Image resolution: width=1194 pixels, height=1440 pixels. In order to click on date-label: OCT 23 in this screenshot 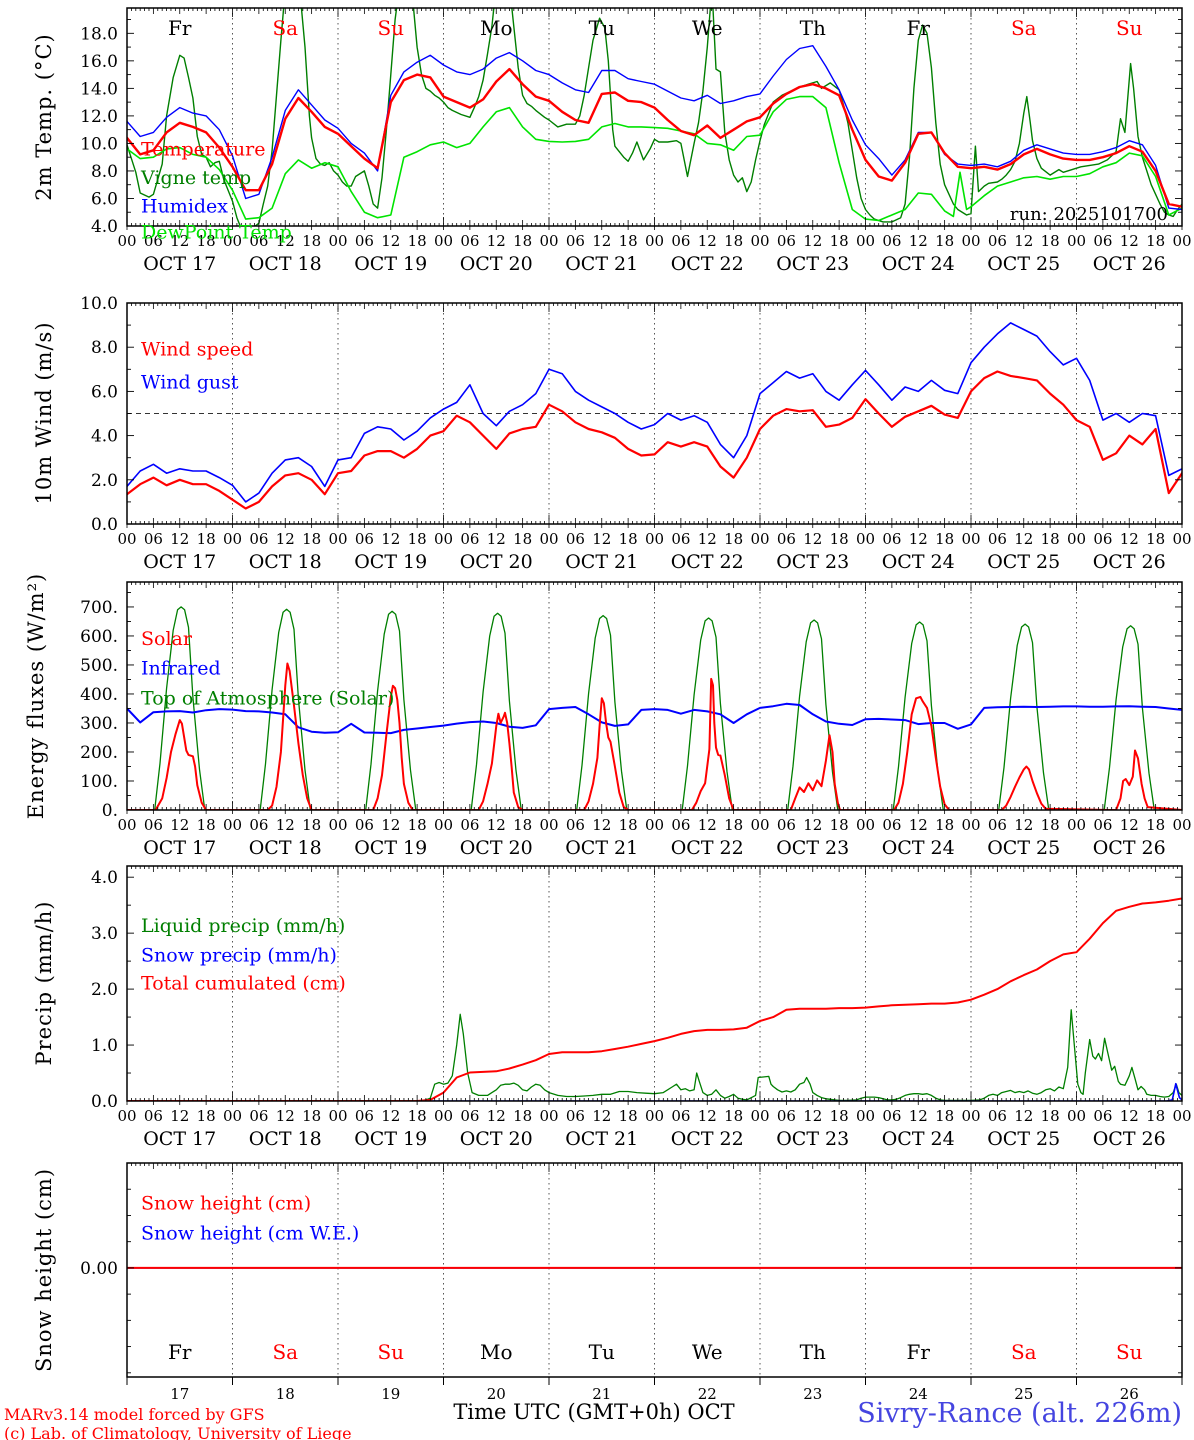, I will do `click(812, 562)`.